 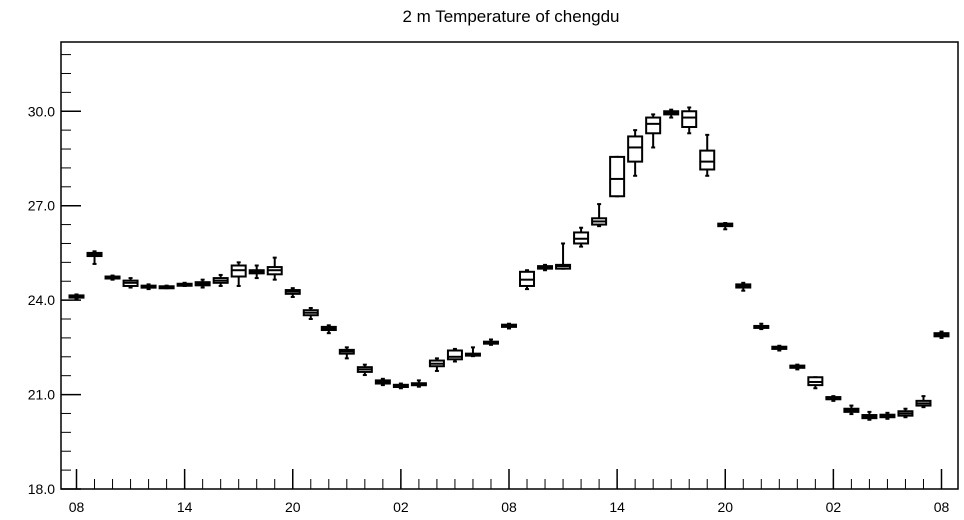 I want to click on y-tick-label: 24.0, so click(x=41, y=300).